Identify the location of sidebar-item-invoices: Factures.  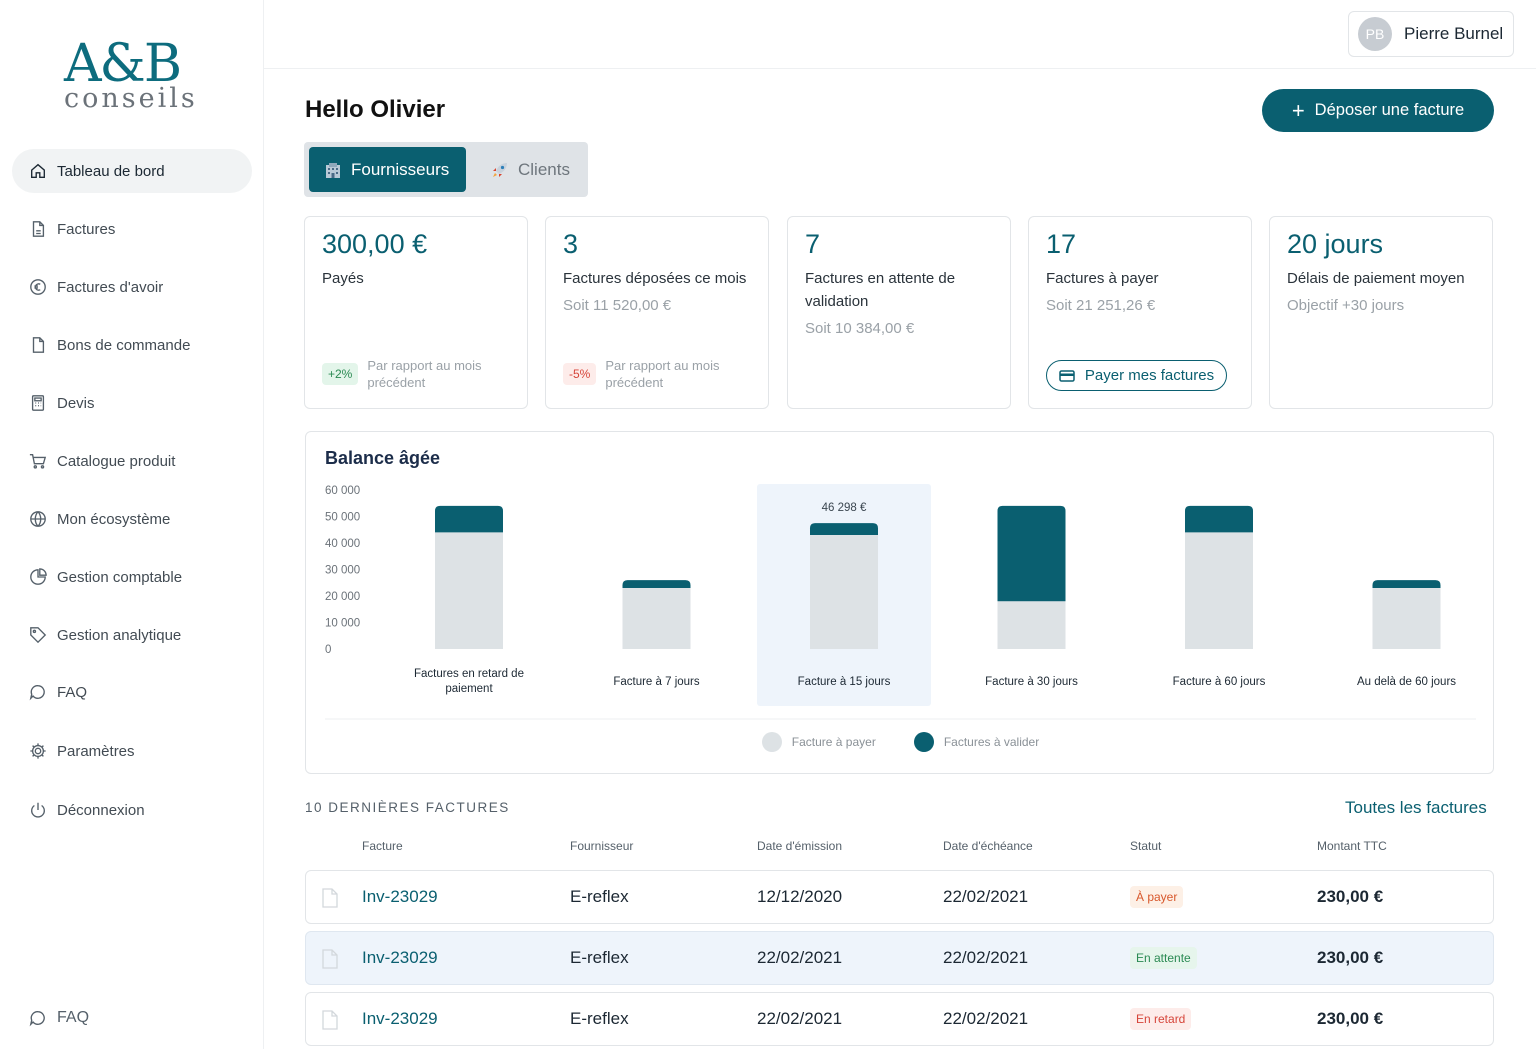
(132, 229).